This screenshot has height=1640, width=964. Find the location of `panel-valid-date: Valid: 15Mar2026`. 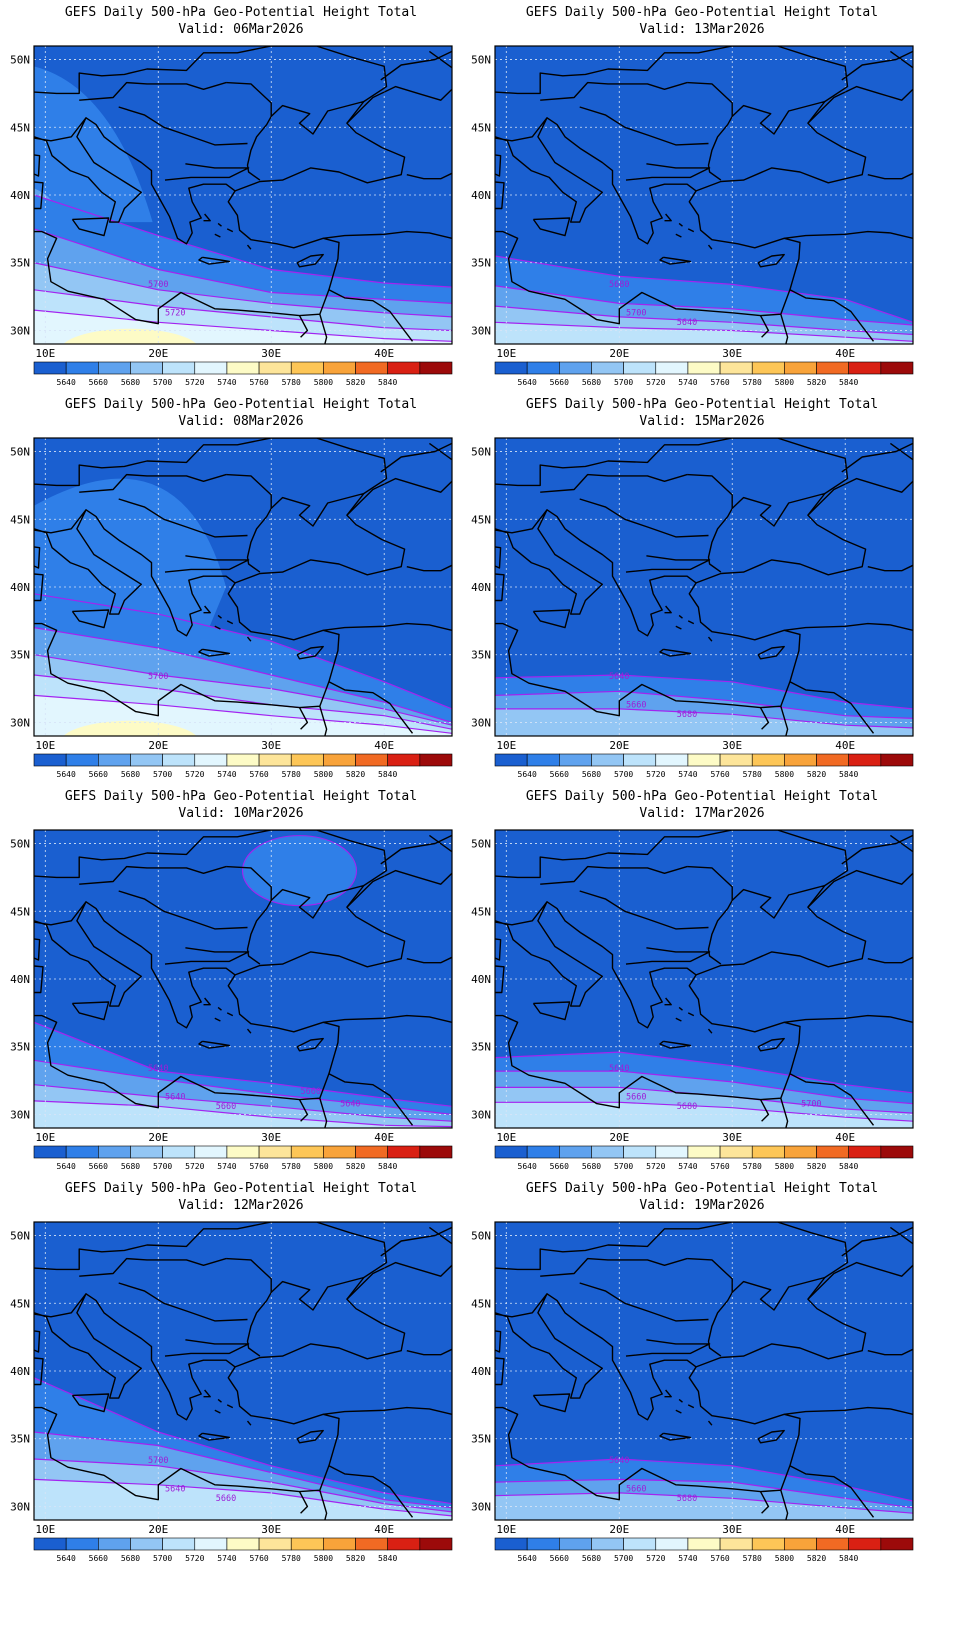

panel-valid-date: Valid: 15Mar2026 is located at coordinates (702, 421).